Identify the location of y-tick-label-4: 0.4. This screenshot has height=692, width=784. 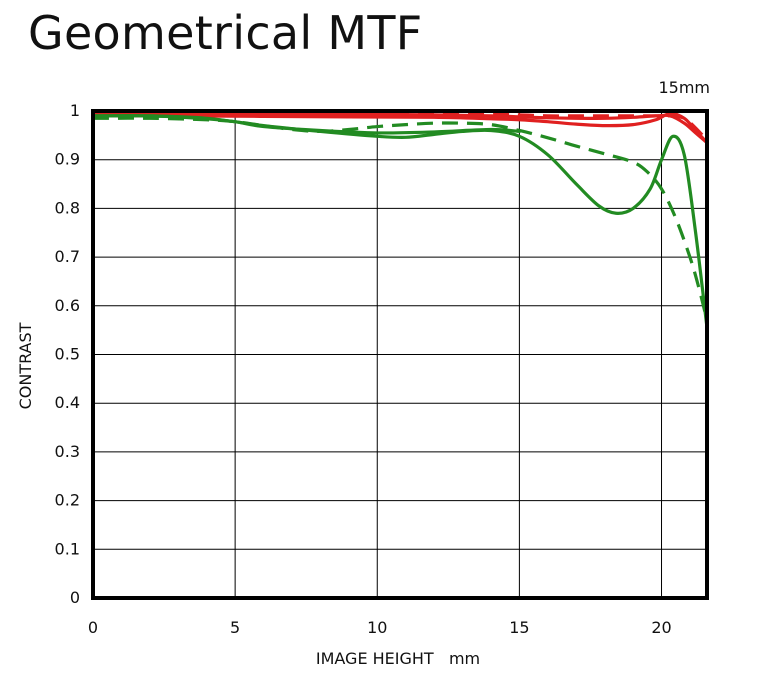
(67, 402).